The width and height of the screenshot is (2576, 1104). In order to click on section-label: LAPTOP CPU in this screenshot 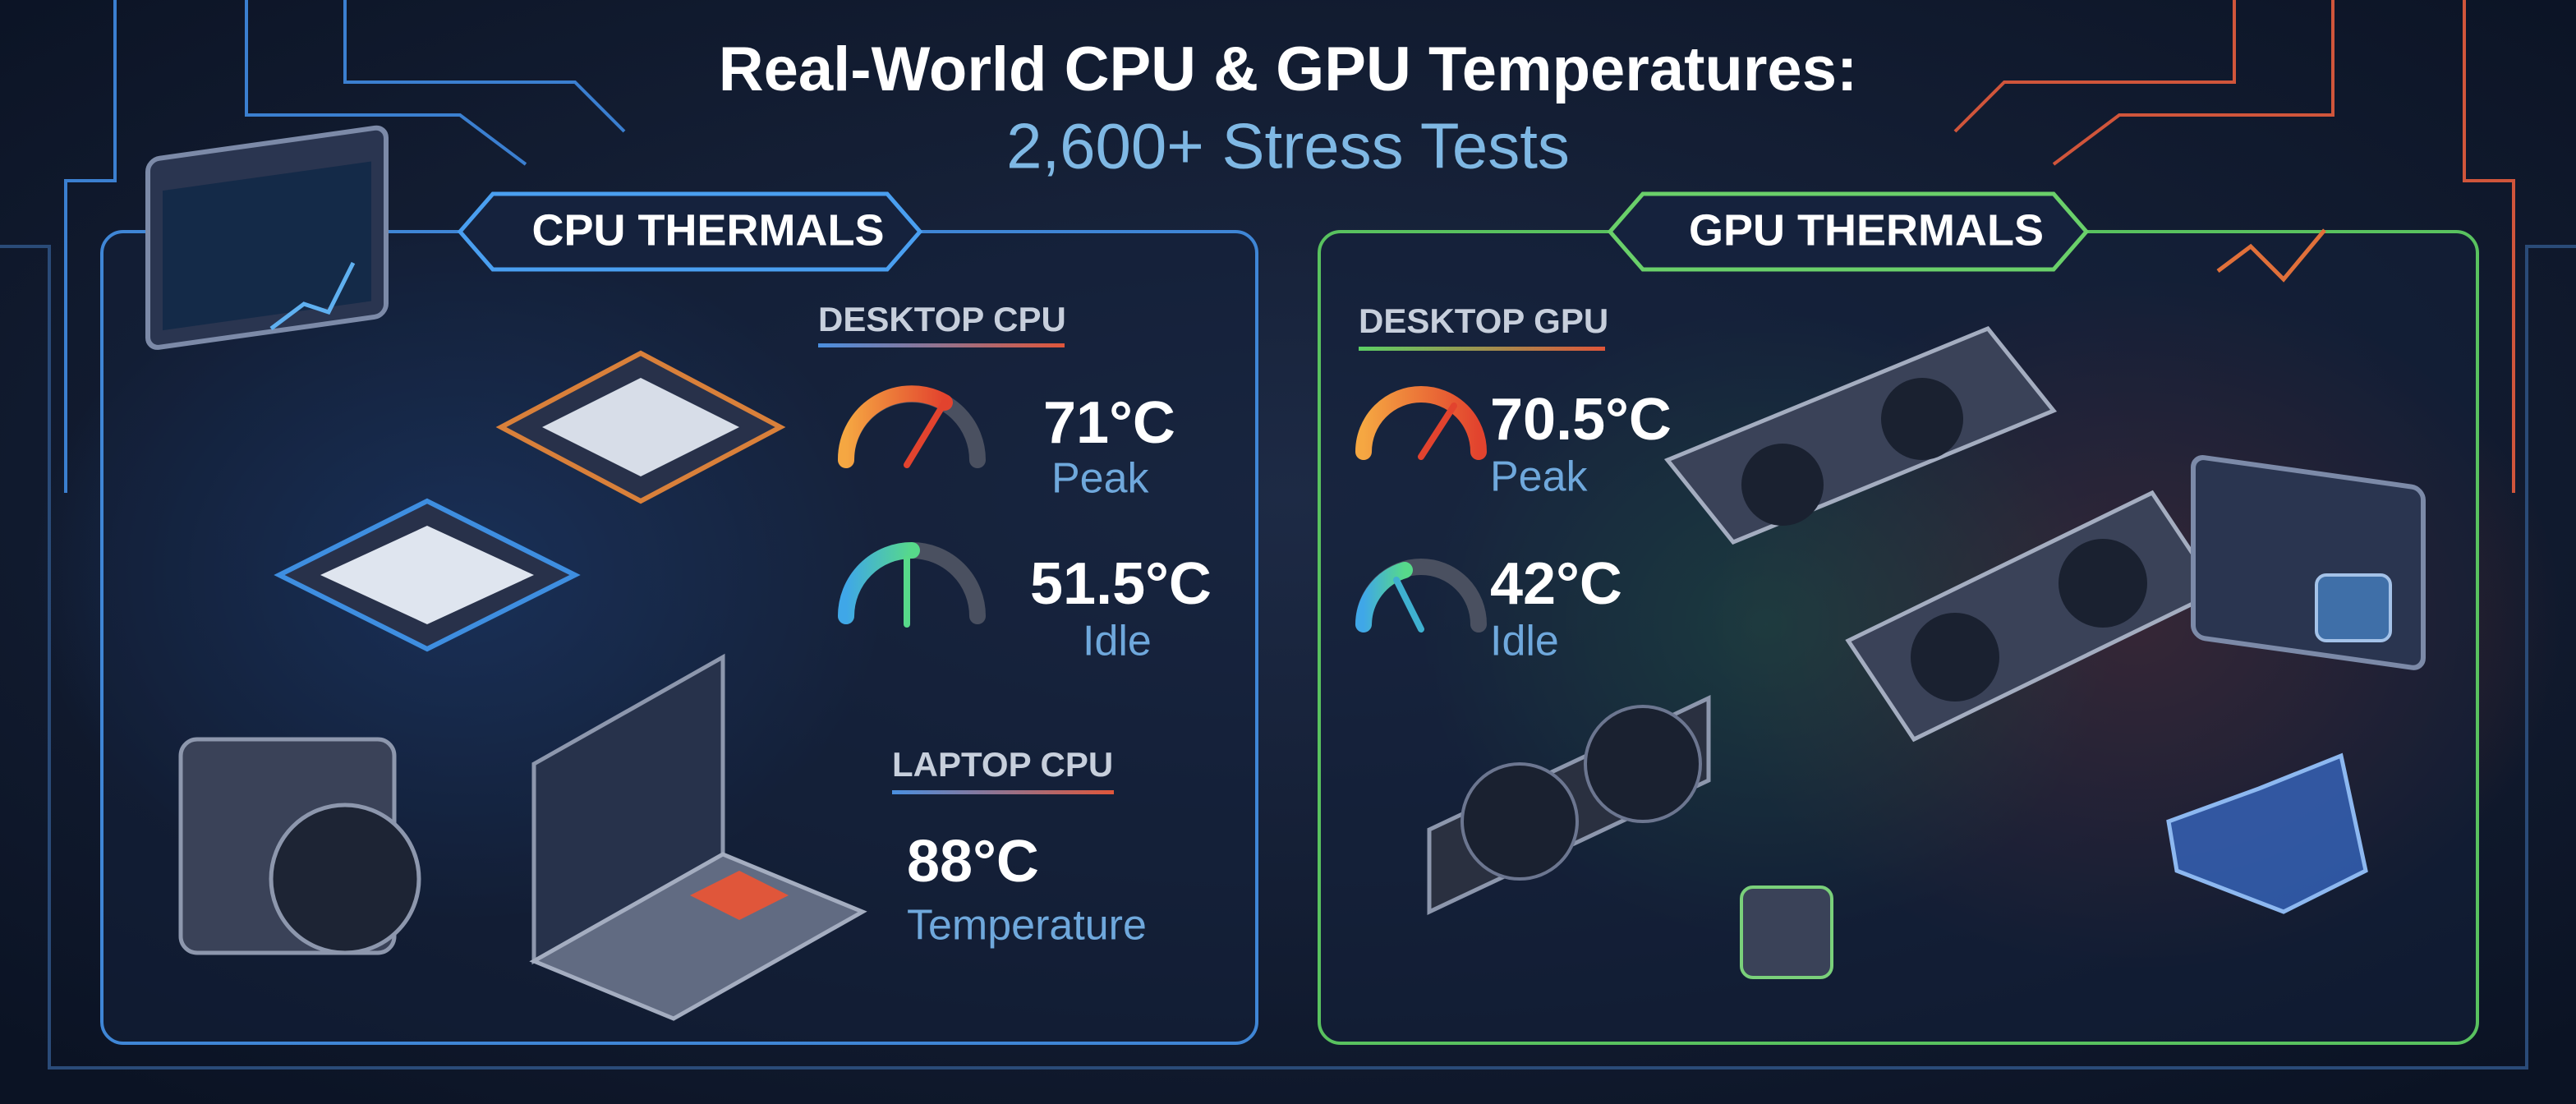, I will do `click(1002, 764)`.